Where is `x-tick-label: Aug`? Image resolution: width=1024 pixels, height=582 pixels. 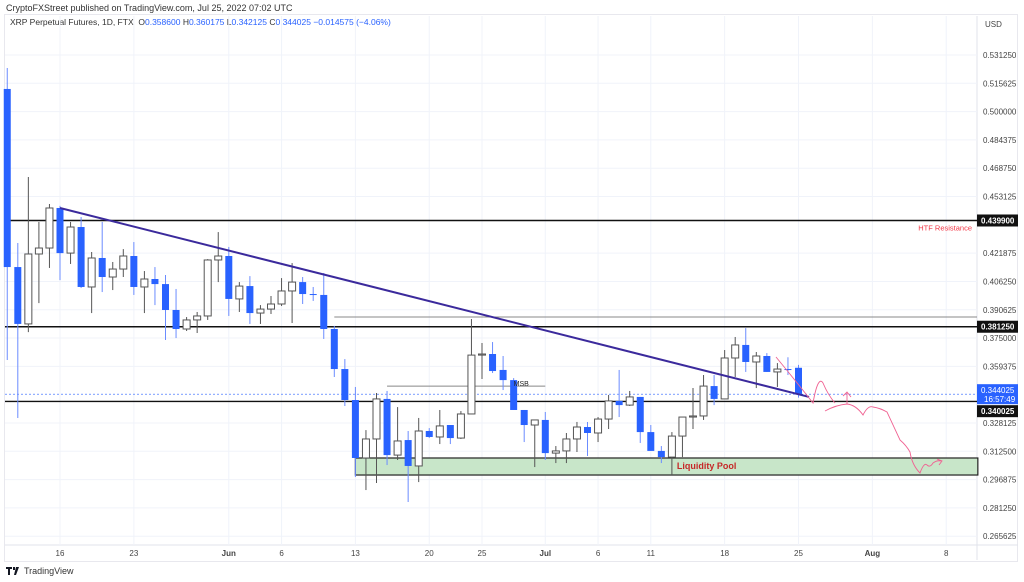 x-tick-label: Aug is located at coordinates (873, 553).